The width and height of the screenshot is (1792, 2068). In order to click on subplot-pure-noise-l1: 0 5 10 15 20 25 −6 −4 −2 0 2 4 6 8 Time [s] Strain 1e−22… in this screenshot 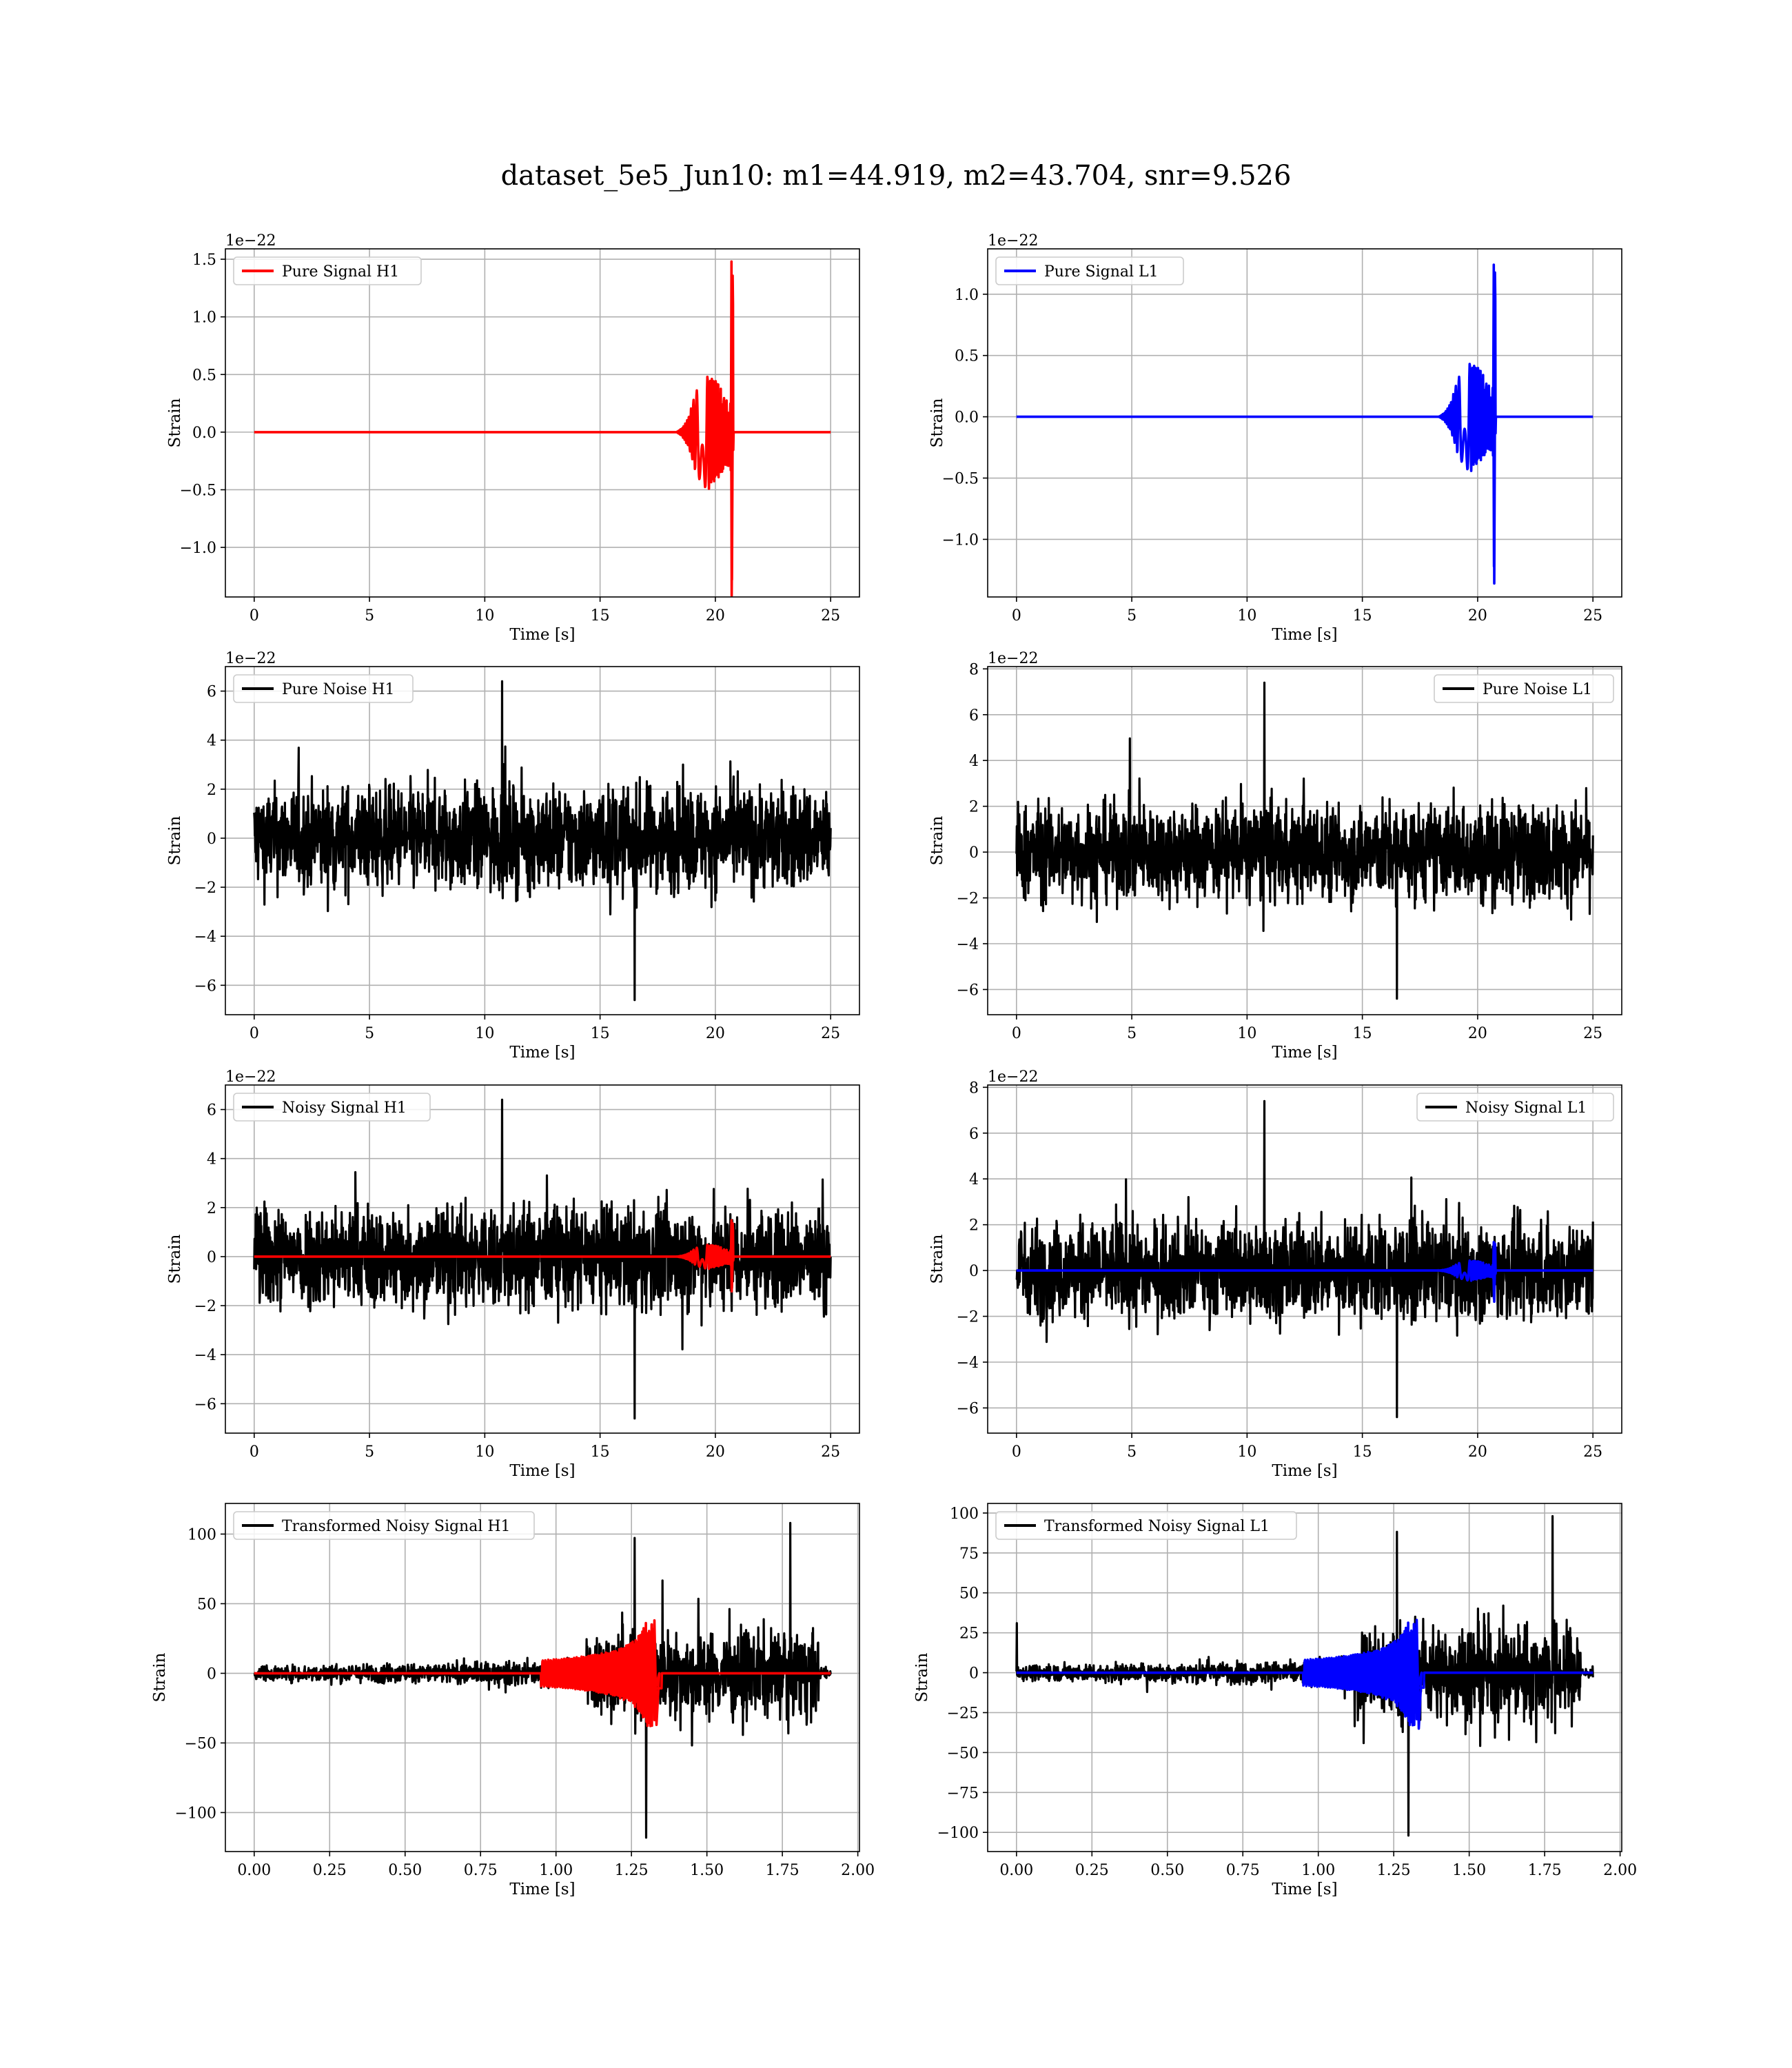, I will do `click(1275, 856)`.